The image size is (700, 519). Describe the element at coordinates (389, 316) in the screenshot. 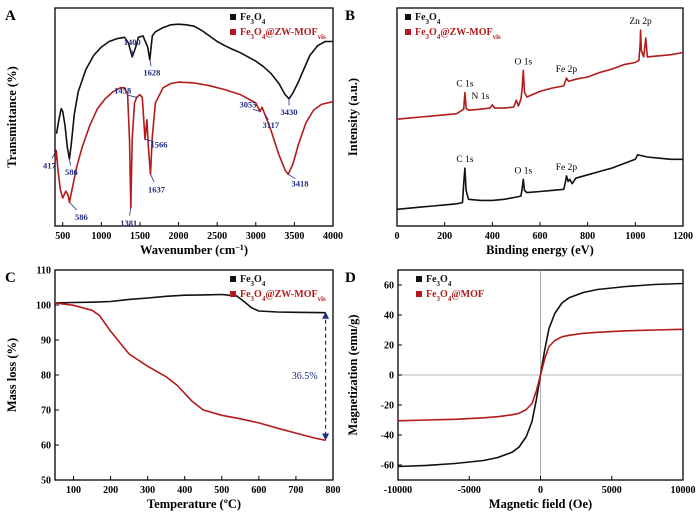

I see `y-tick-label: 40` at that location.